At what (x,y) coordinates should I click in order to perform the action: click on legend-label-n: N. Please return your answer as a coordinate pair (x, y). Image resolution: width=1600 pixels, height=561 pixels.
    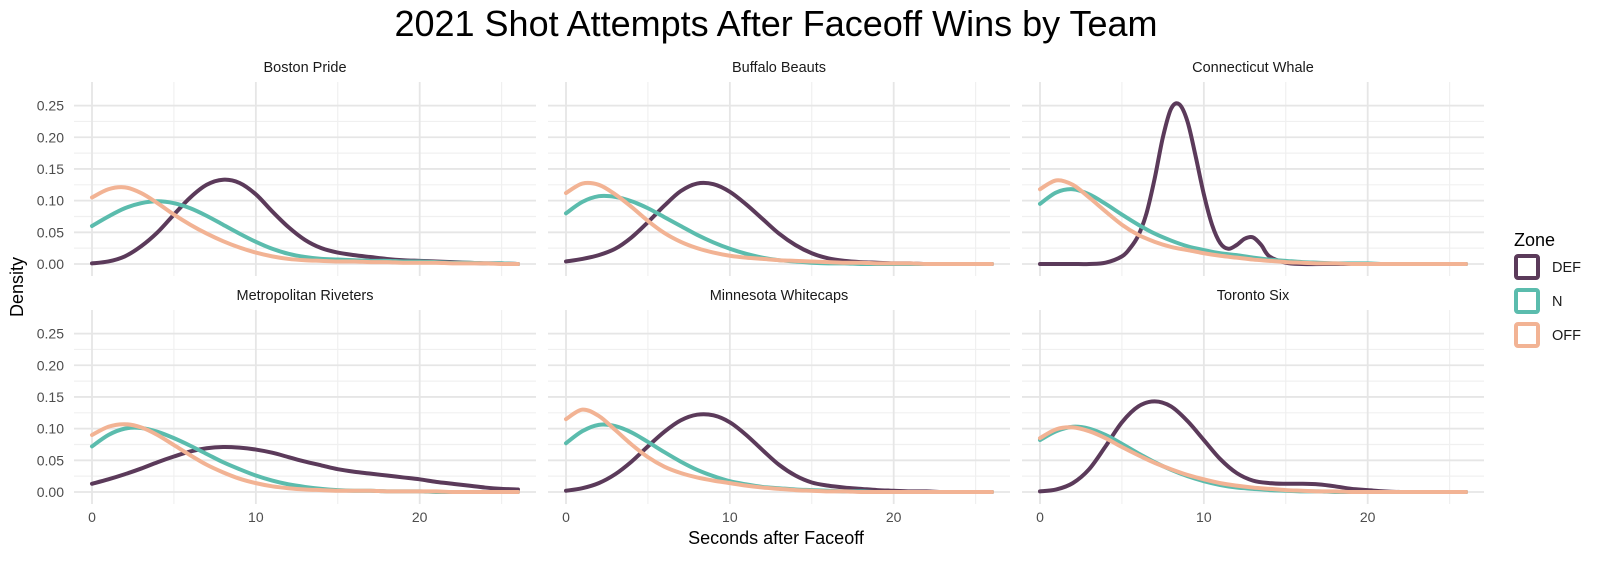
    Looking at the image, I should click on (1557, 302).